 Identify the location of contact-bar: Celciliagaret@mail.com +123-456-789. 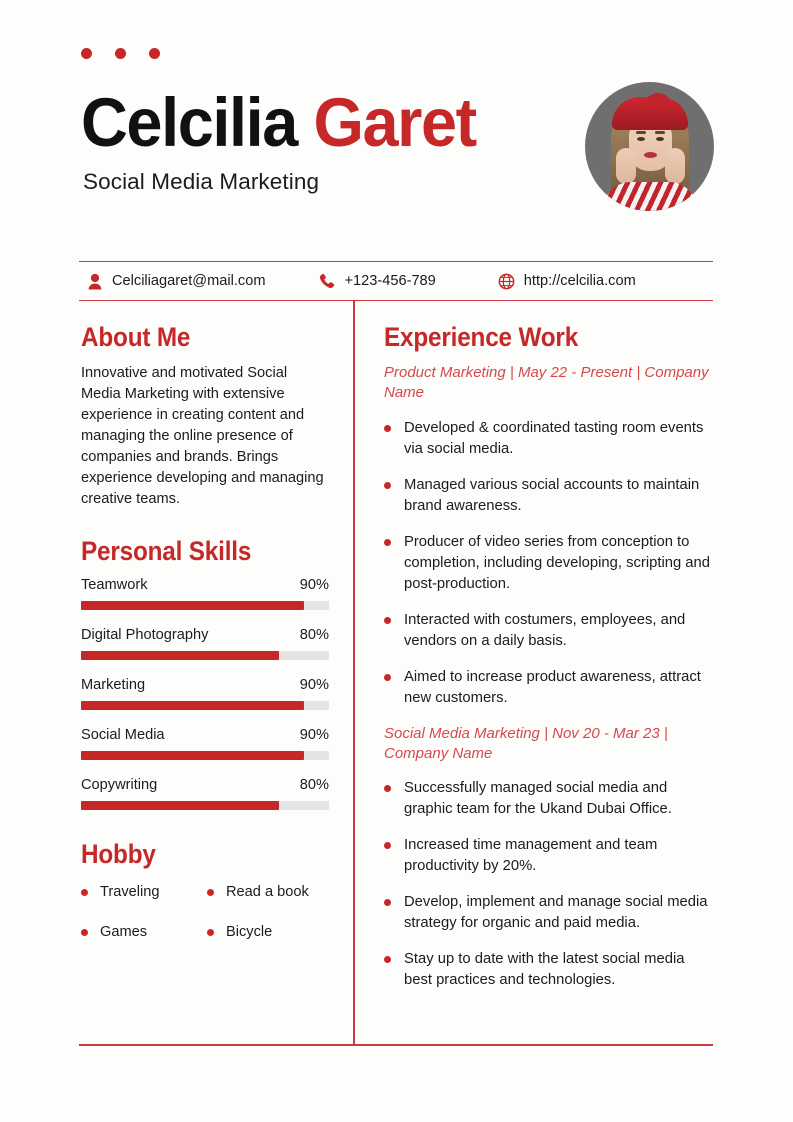
(396, 281).